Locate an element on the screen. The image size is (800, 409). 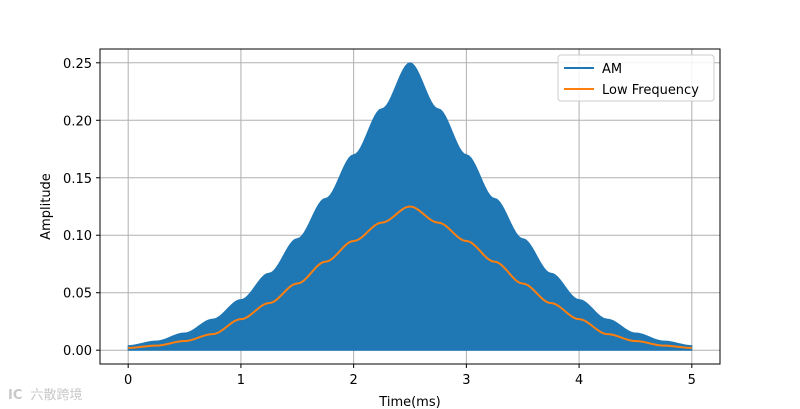
watermark: IC 六散跨境 is located at coordinates (45, 393).